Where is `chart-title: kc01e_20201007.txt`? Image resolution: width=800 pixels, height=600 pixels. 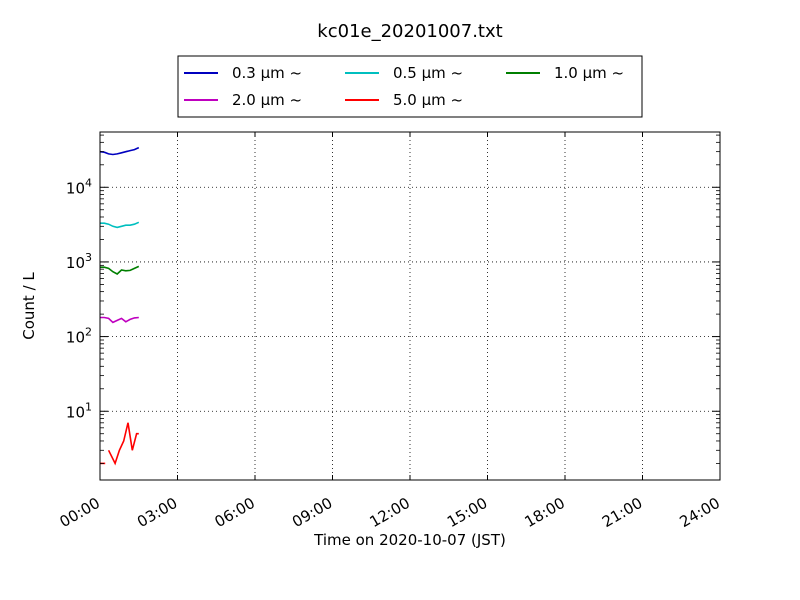 chart-title: kc01e_20201007.txt is located at coordinates (409, 31).